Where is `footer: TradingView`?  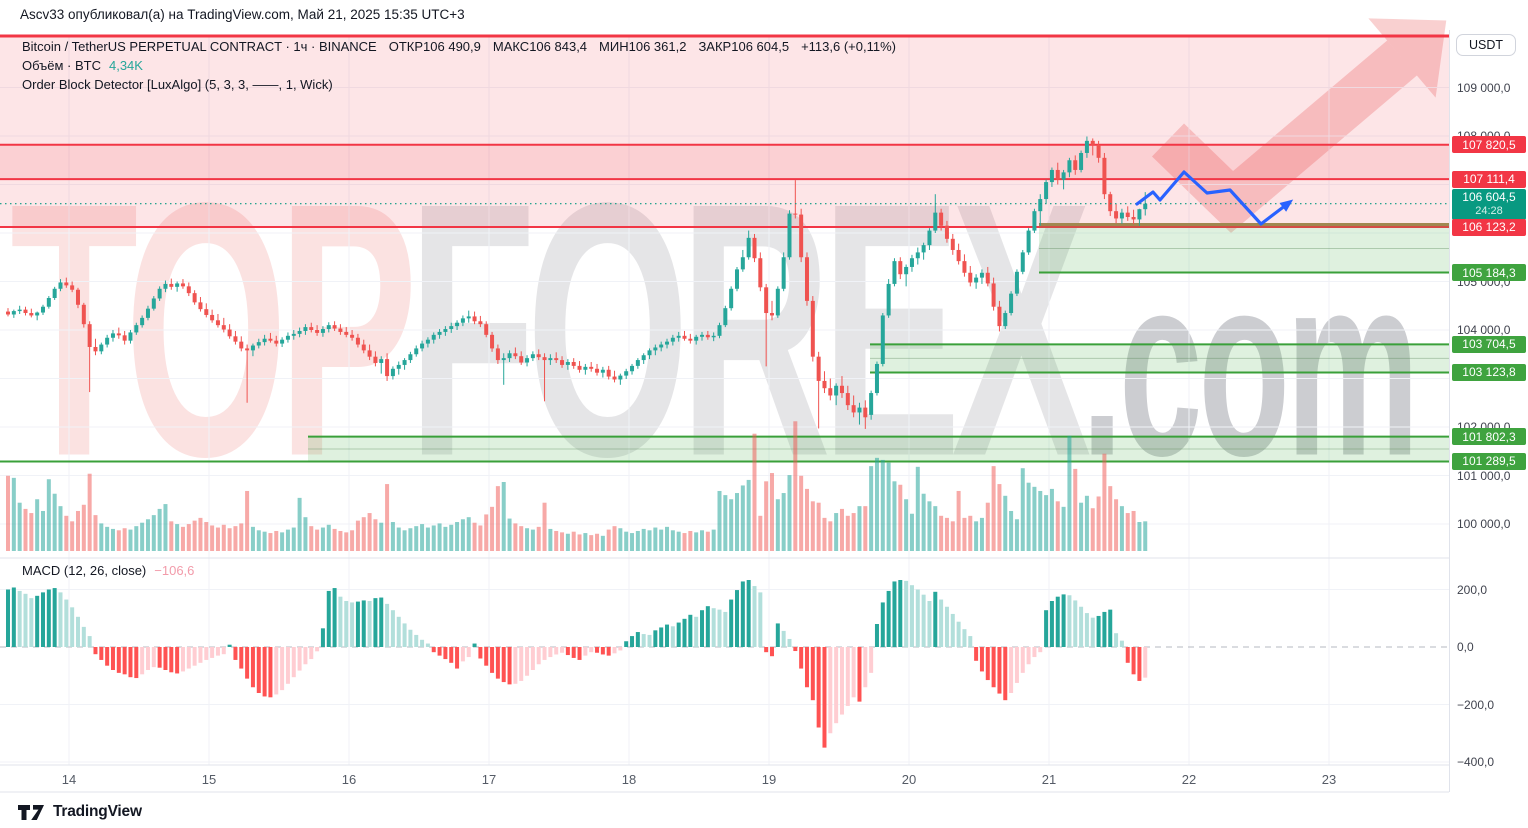
footer: TradingView is located at coordinates (80, 812).